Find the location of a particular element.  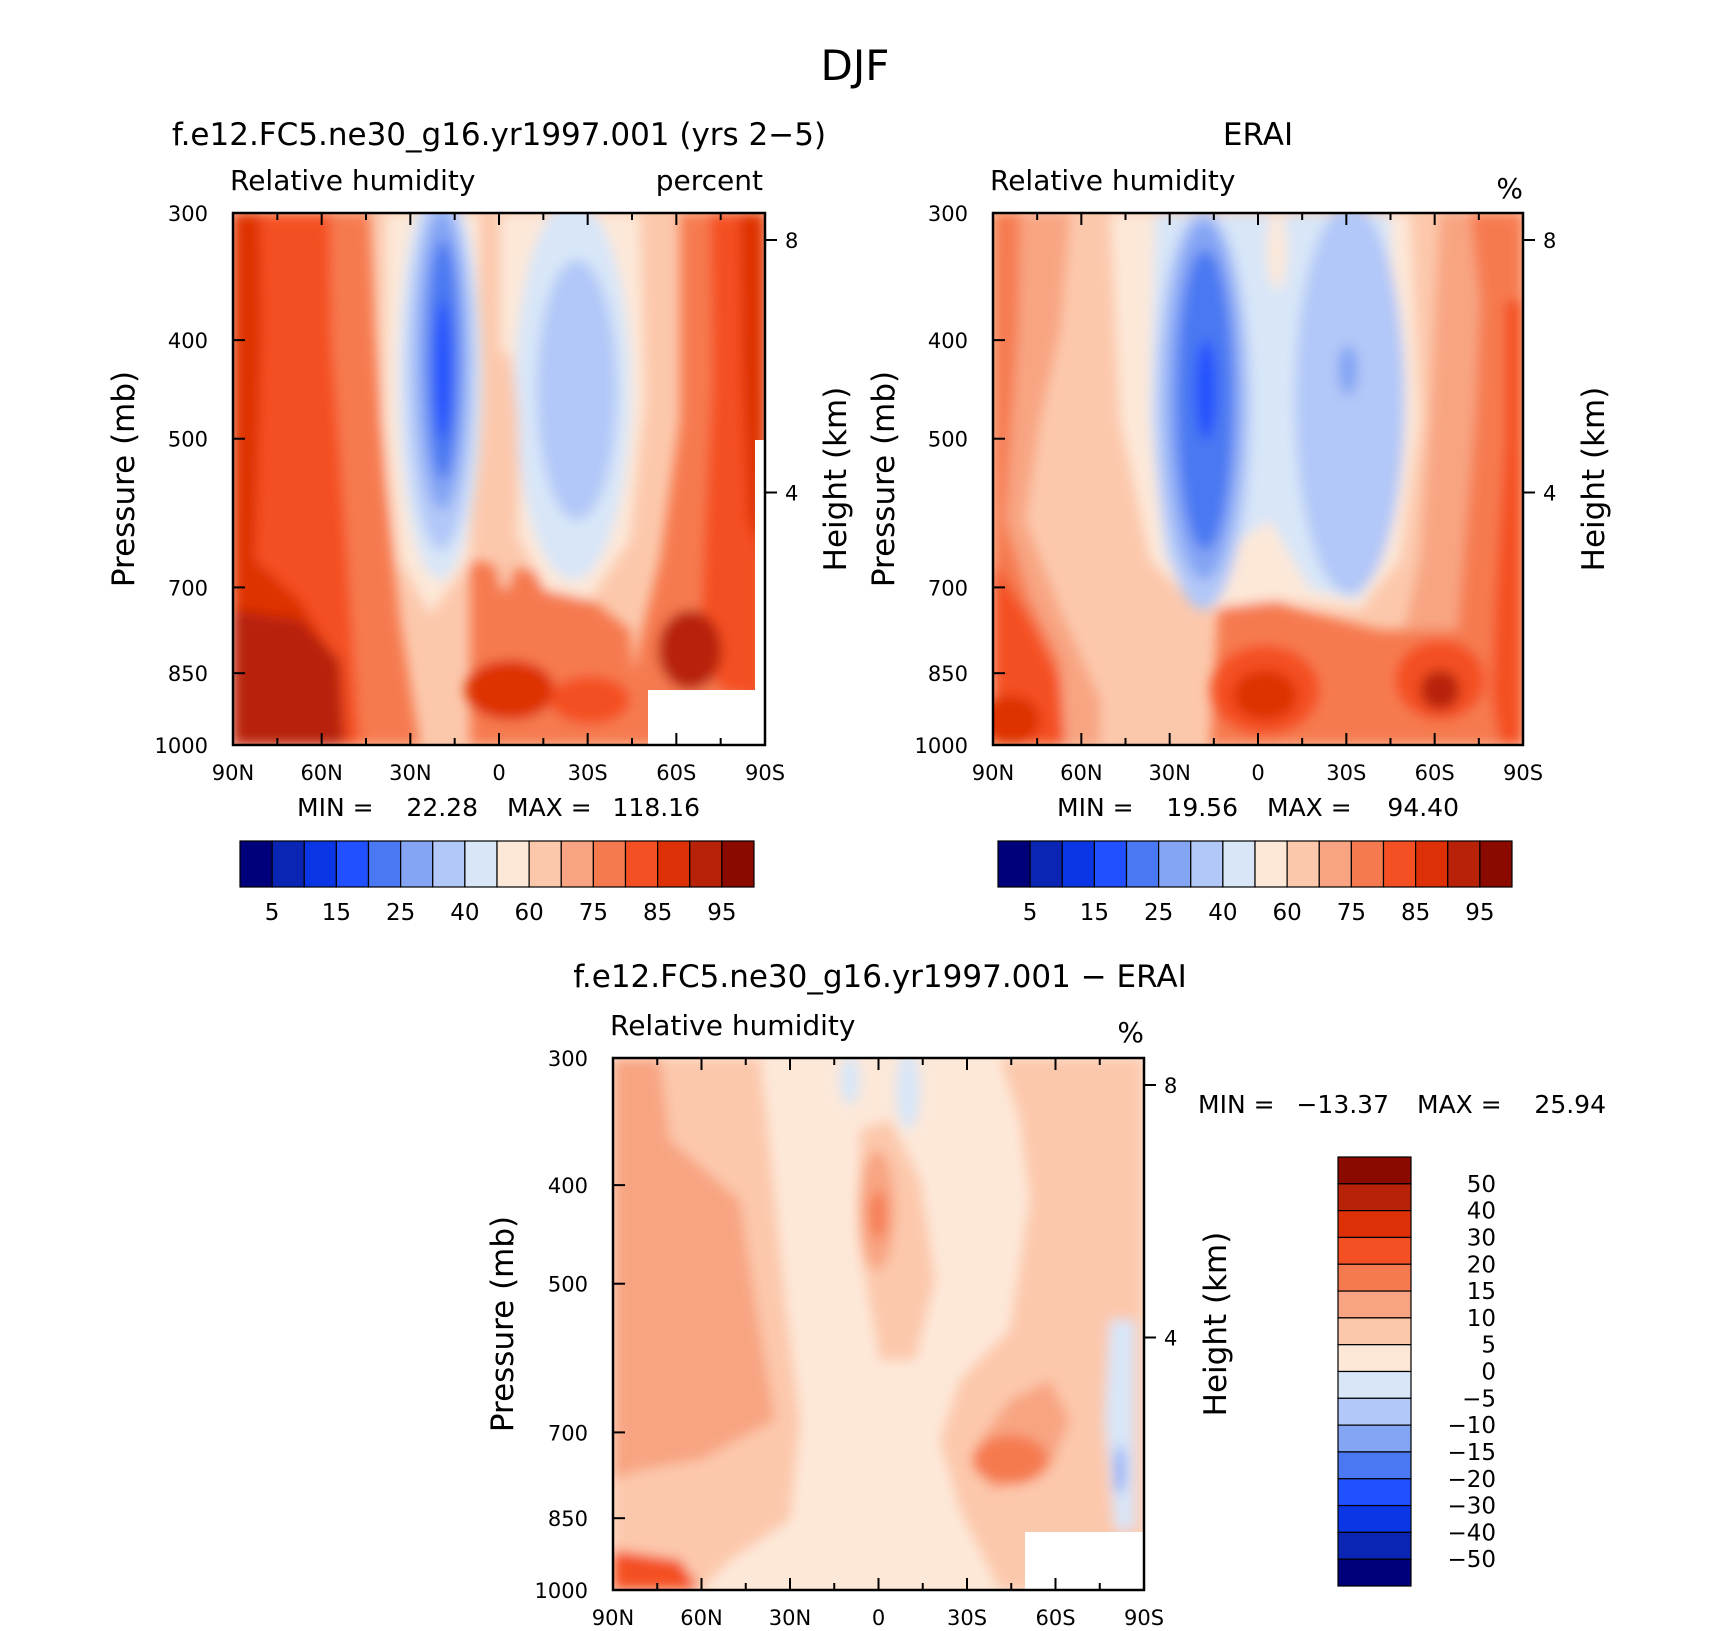

contour-north-plus10 is located at coordinates (694, 1269).